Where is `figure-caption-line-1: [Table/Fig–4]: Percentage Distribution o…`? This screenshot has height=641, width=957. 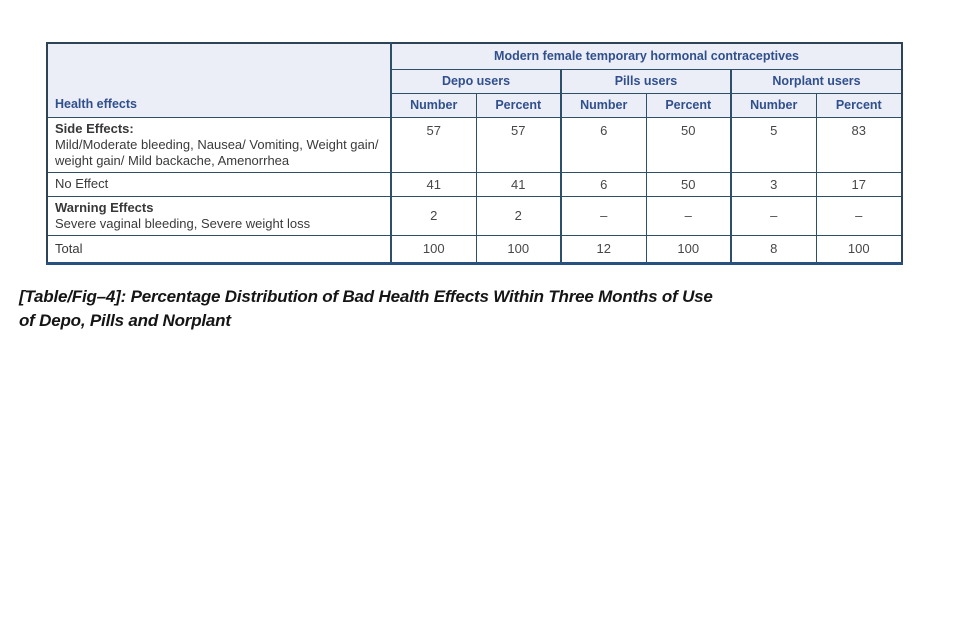 figure-caption-line-1: [Table/Fig–4]: Percentage Distribution o… is located at coordinates (366, 296).